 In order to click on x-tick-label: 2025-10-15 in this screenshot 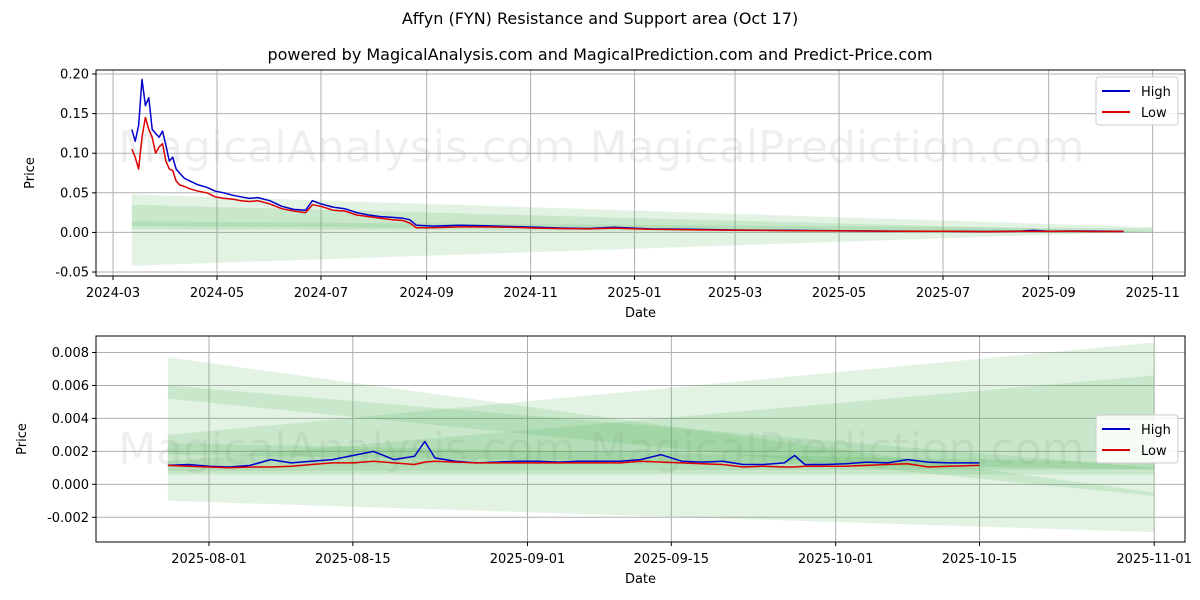, I will do `click(980, 559)`.